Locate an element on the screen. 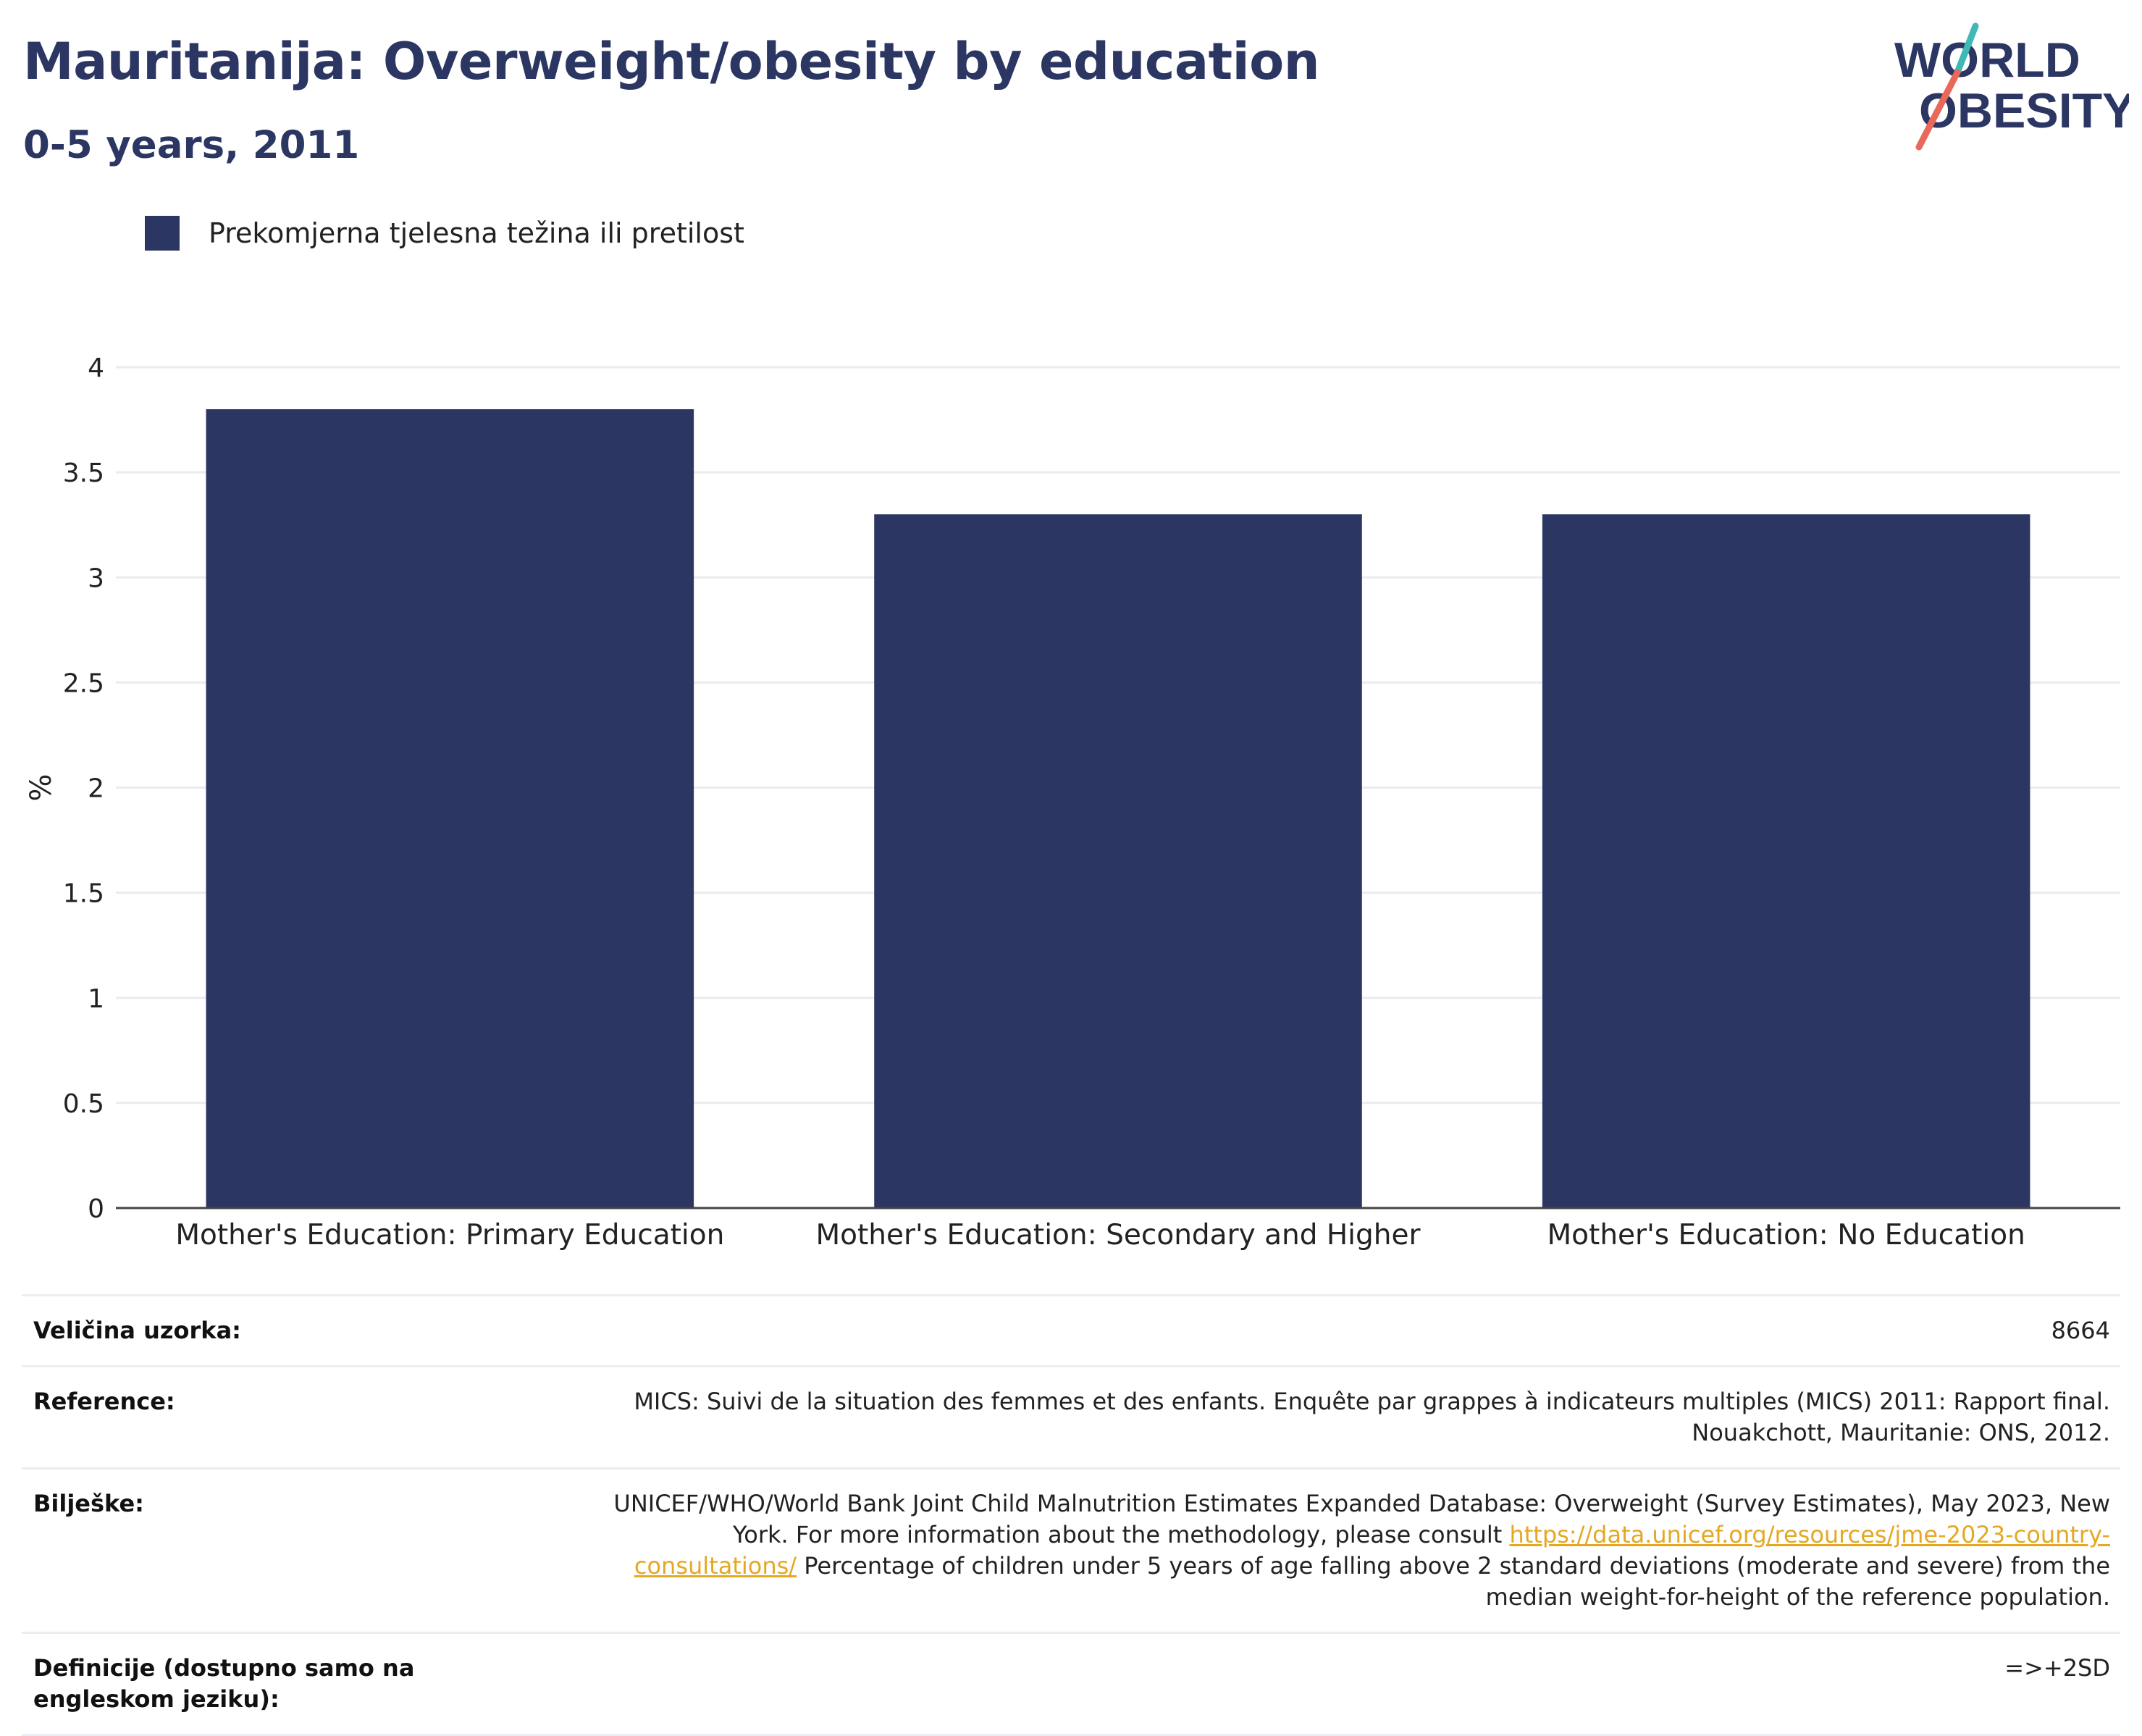 The width and height of the screenshot is (2142, 1736). sample-size-value: 8664 is located at coordinates (2080, 1331).